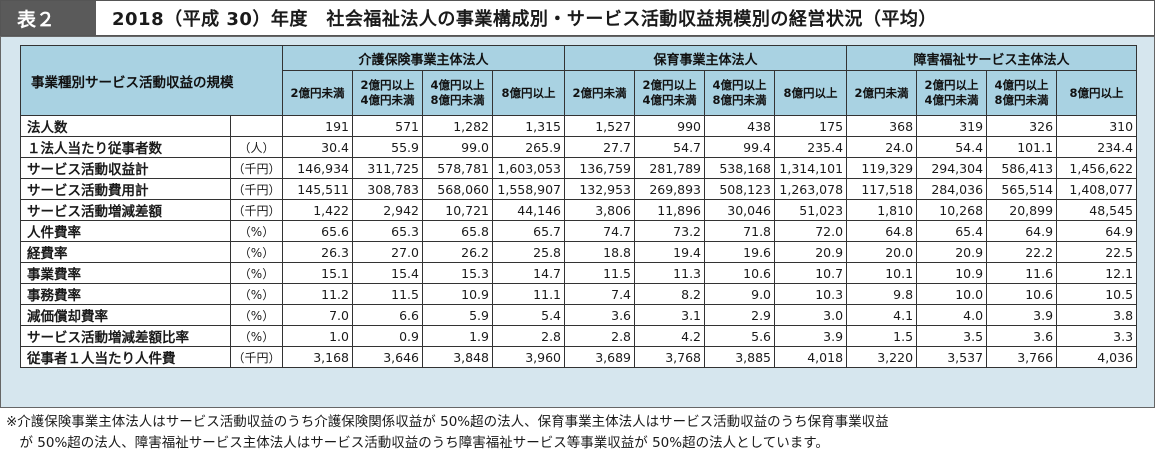 The image size is (1155, 460). I want to click on table-cell: 310, so click(1097, 126).